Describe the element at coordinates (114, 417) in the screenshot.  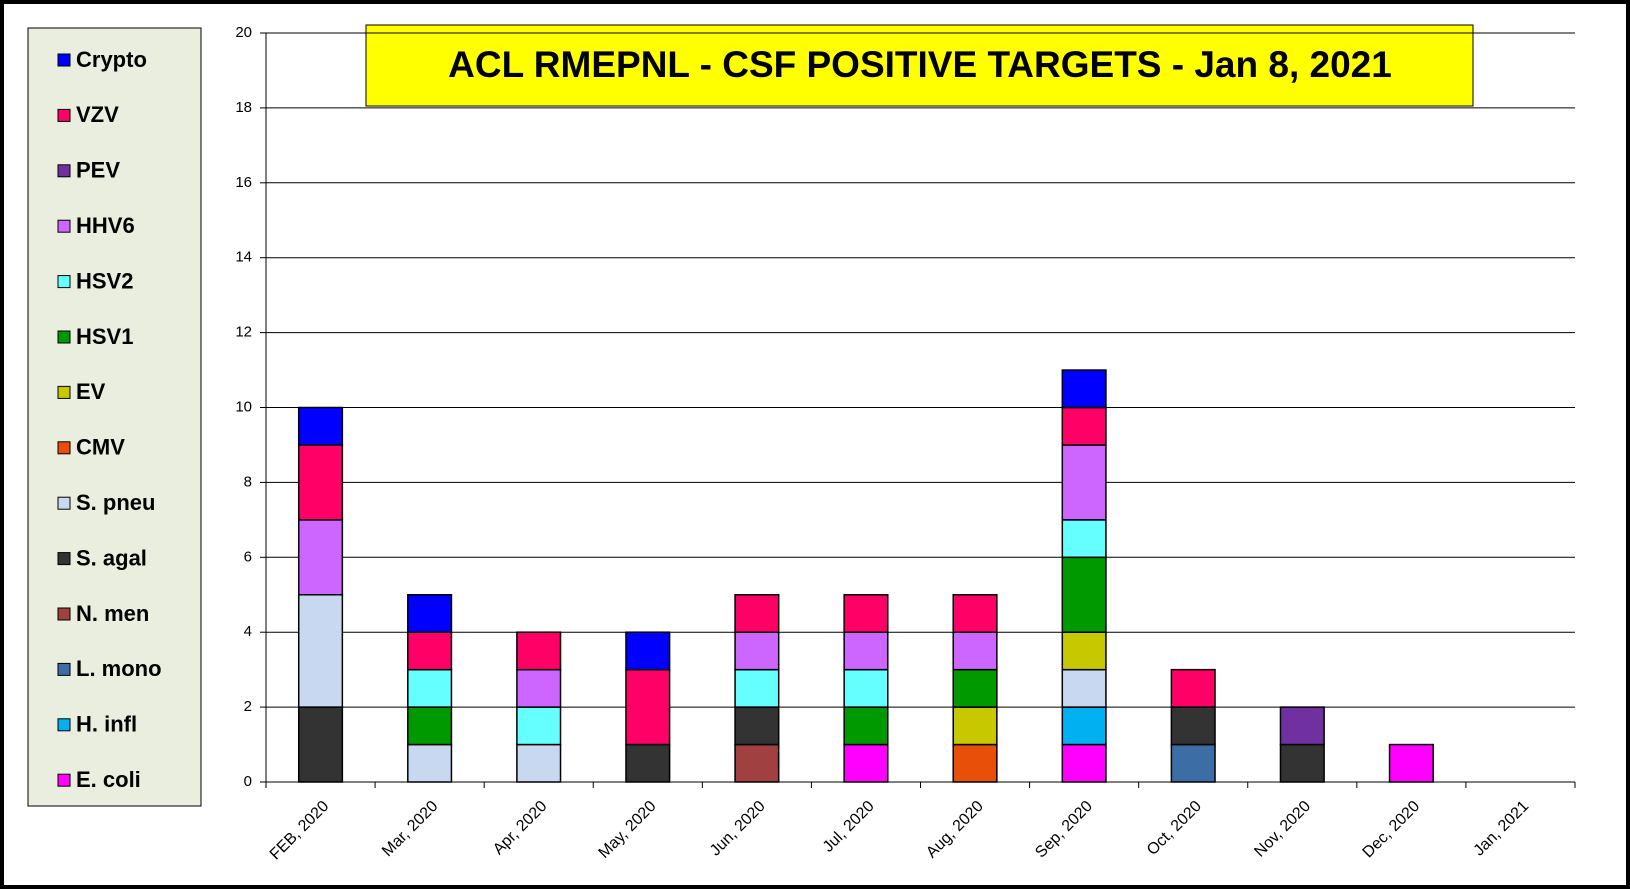
I see `legend-box` at that location.